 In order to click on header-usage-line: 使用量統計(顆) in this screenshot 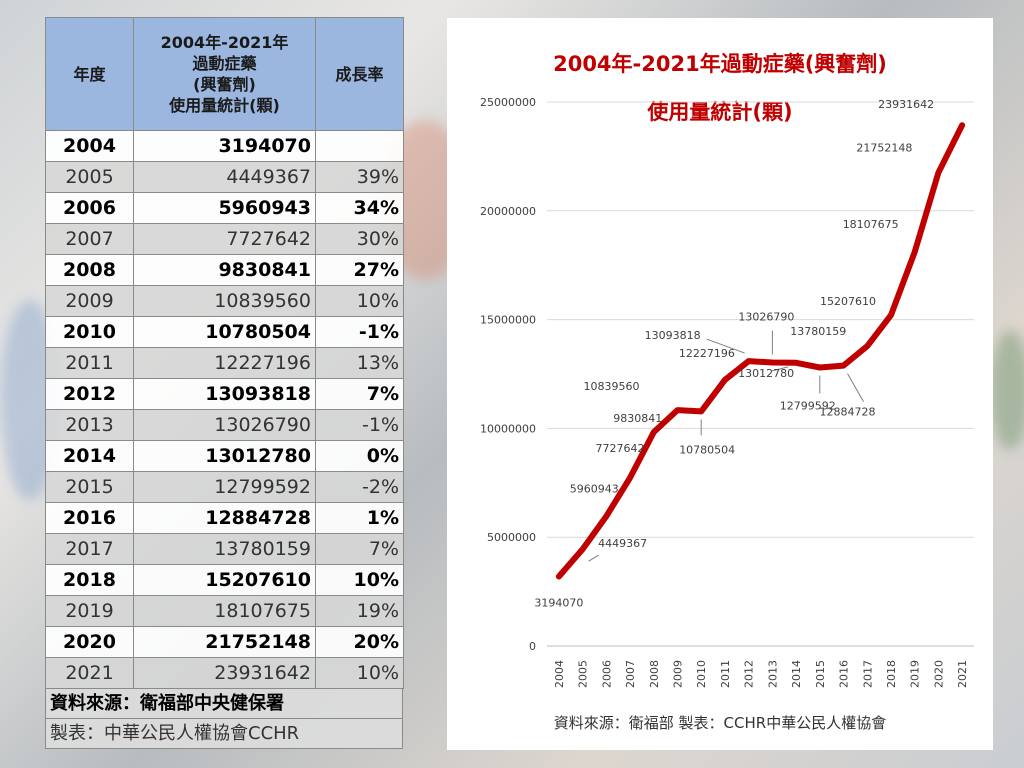, I will do `click(224, 105)`.